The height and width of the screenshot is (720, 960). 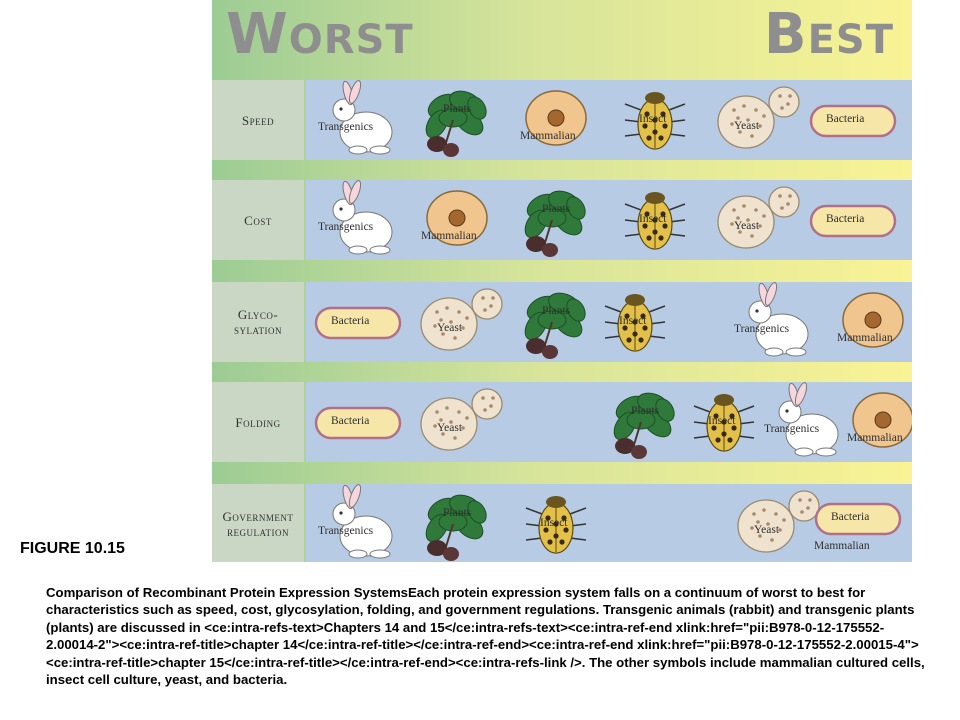 I want to click on best-heading: BEST, so click(x=828, y=34).